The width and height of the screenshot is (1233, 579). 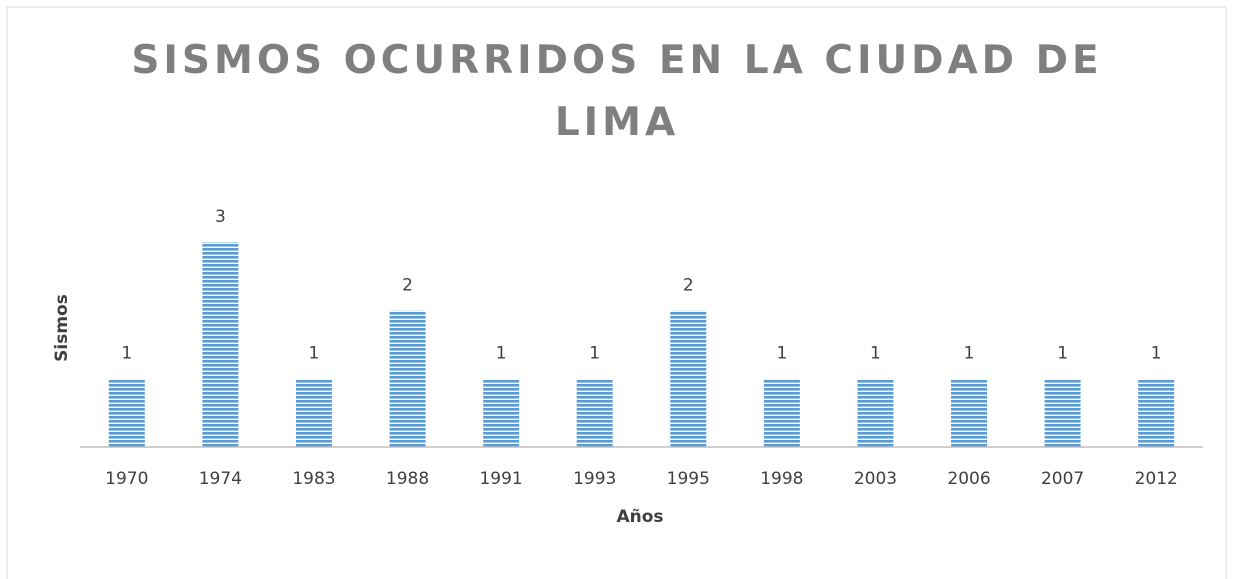 I want to click on chart-title: SISMOS OCURRIDOS EN LA CIUDAD DE LIMA, so click(x=617, y=91).